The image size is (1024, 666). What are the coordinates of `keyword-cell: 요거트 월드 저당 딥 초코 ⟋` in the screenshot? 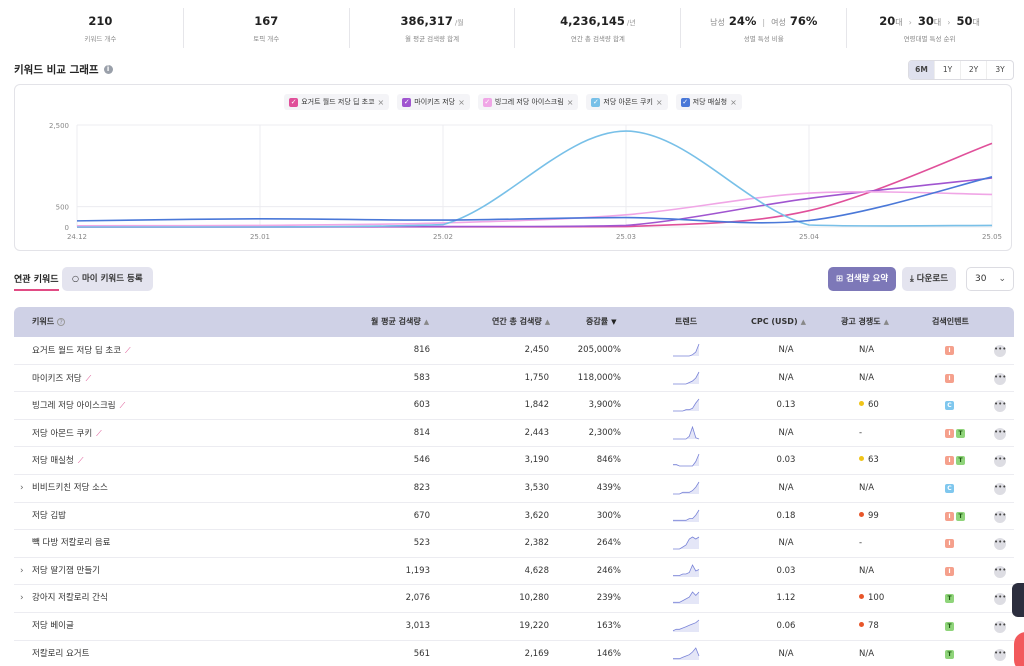 It's located at (81, 350).